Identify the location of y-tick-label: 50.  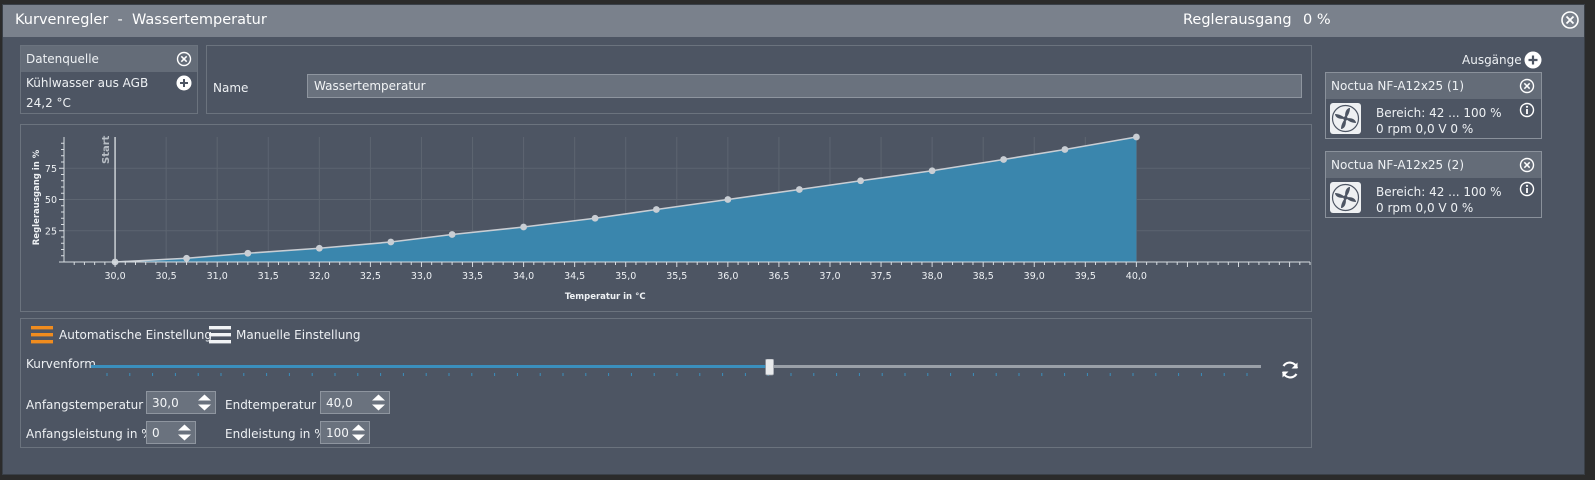
(51, 200).